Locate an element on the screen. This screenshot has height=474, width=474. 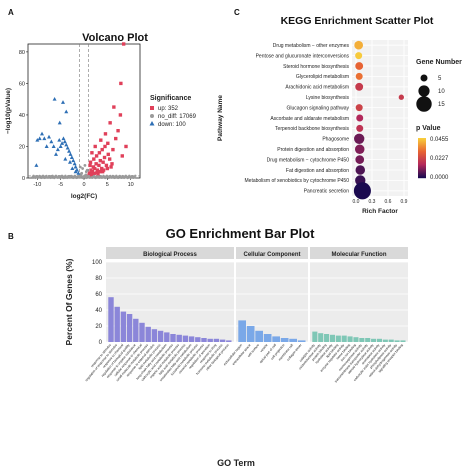
kegg-pathway-label: Arachidonic acid metabolism is located at coordinates (317, 88).